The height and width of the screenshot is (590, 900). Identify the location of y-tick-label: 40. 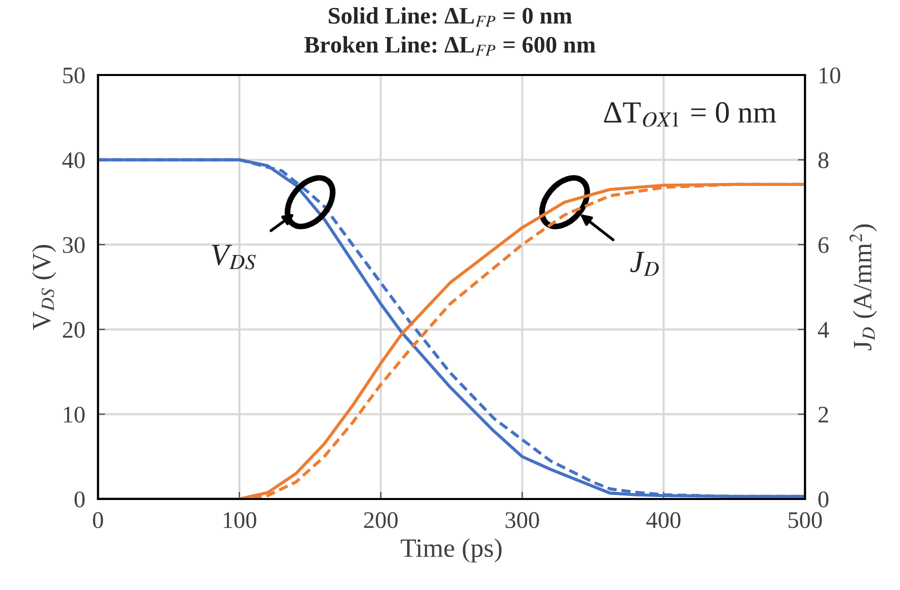
(73, 160).